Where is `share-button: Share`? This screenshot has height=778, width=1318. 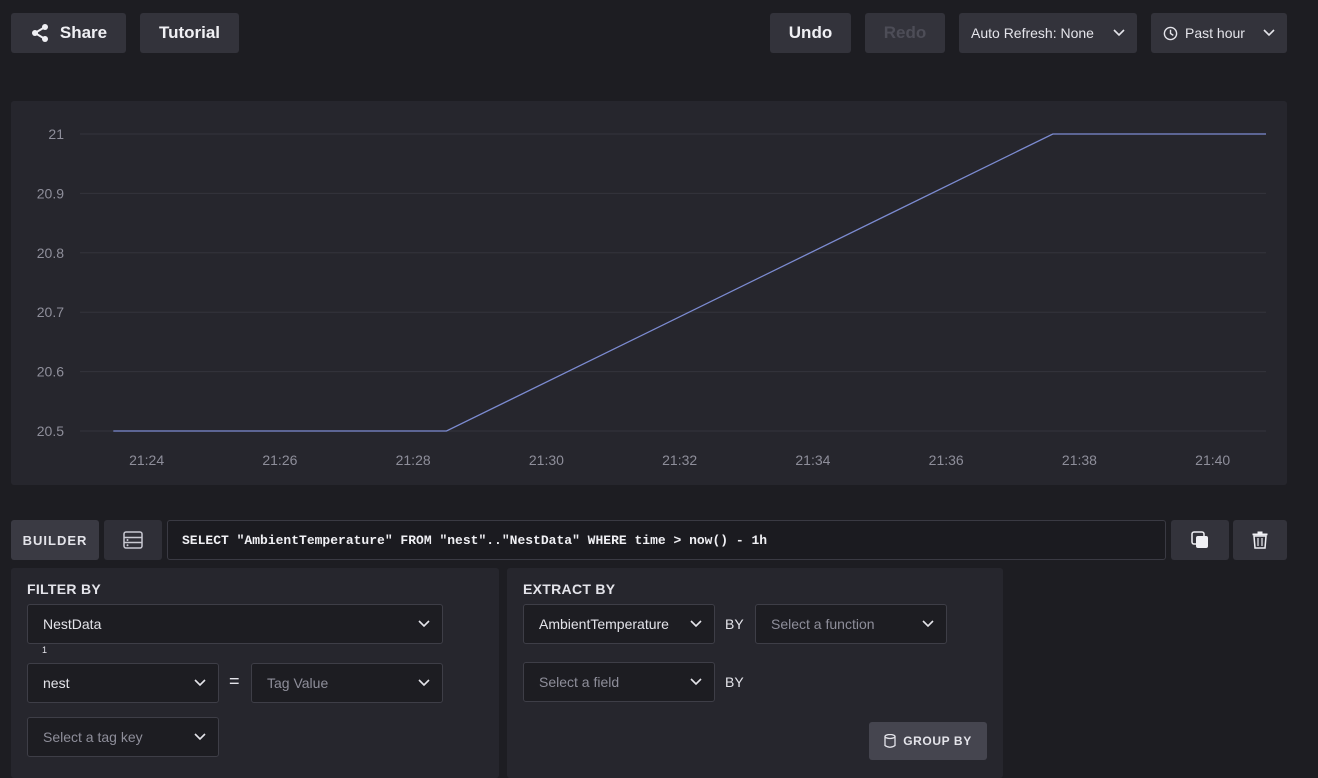 share-button: Share is located at coordinates (68, 33).